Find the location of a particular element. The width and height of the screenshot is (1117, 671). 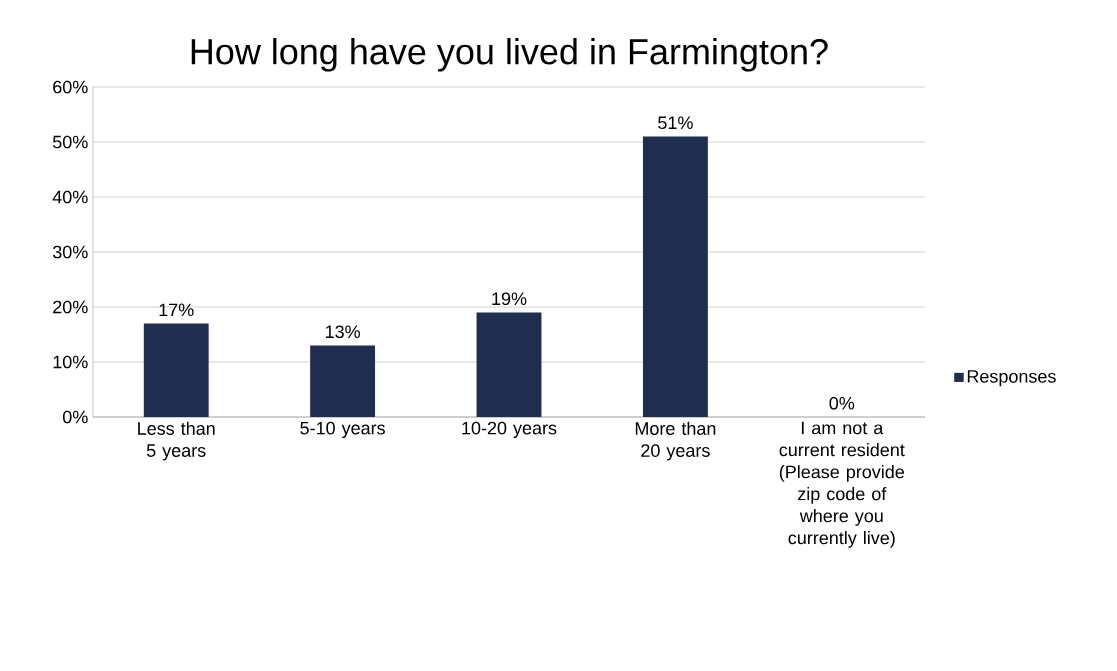

x-tick-label: 10-20 years is located at coordinates (509, 430).